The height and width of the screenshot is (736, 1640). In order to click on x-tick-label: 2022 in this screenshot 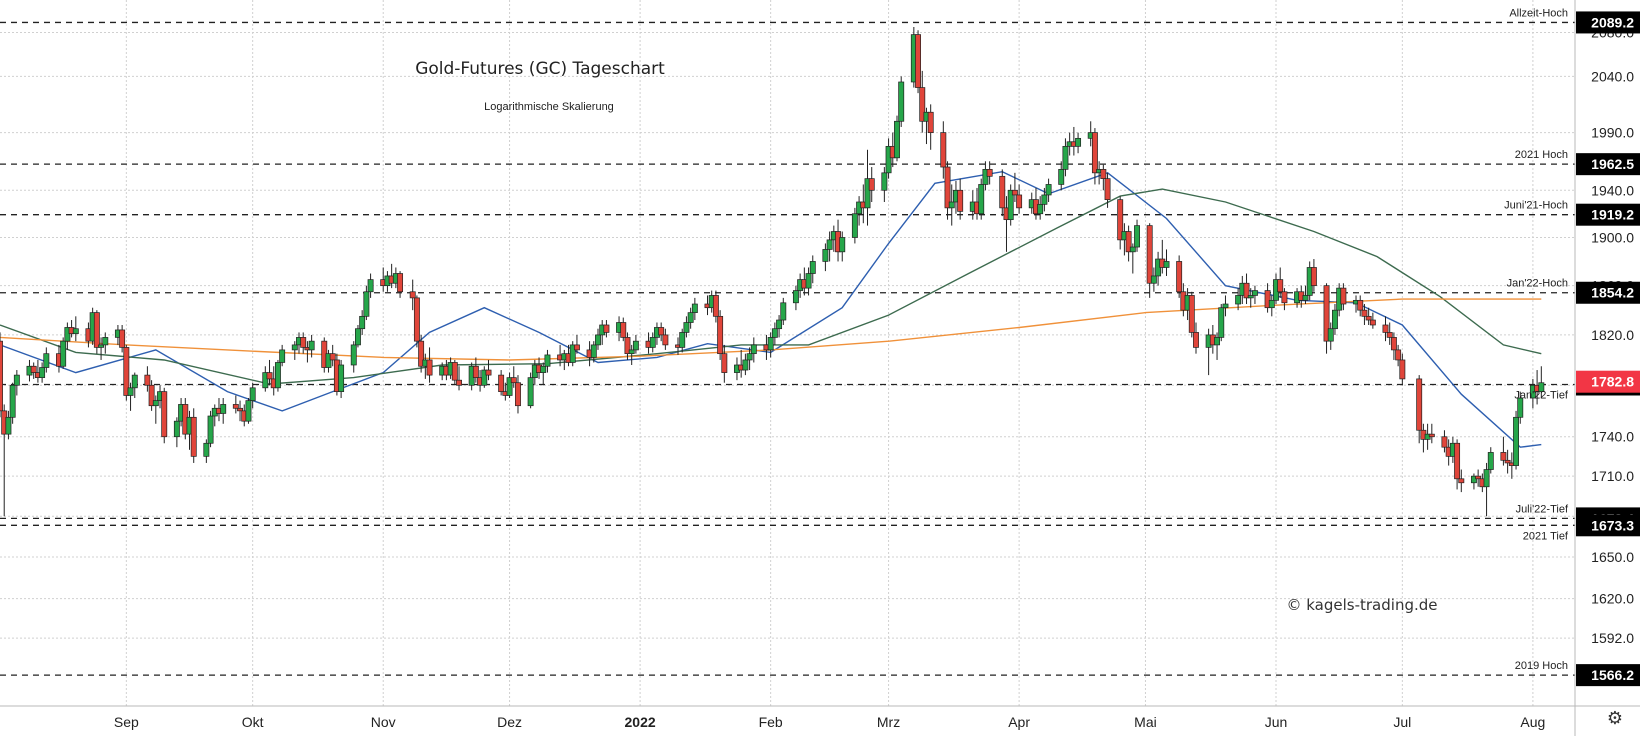, I will do `click(640, 722)`.